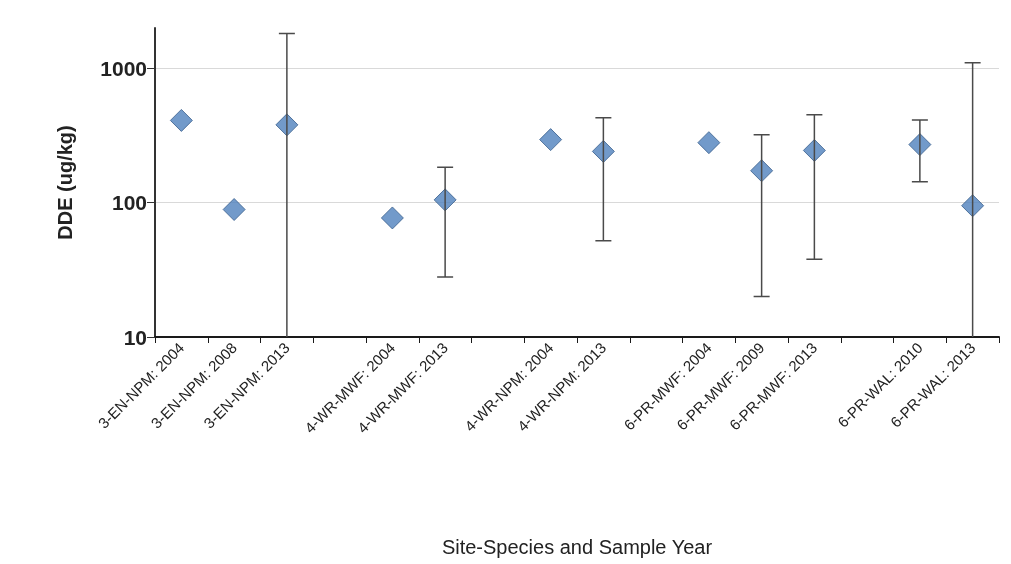  Describe the element at coordinates (65, 182) in the screenshot. I see `y-axis-title: DDE (ug/kg)` at that location.